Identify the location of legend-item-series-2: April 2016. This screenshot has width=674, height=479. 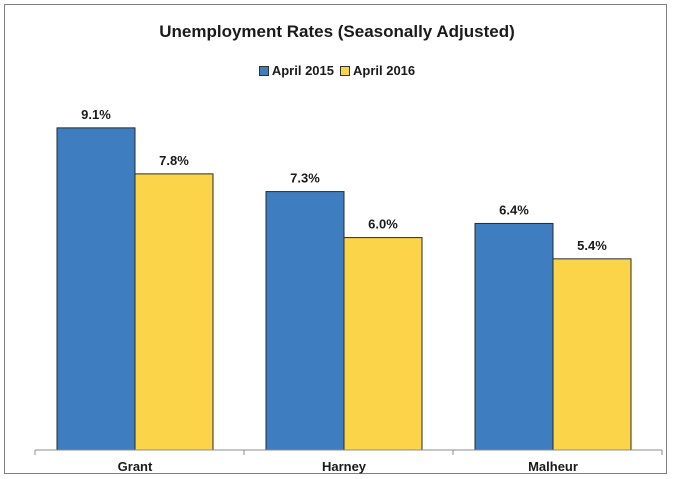
(377, 70).